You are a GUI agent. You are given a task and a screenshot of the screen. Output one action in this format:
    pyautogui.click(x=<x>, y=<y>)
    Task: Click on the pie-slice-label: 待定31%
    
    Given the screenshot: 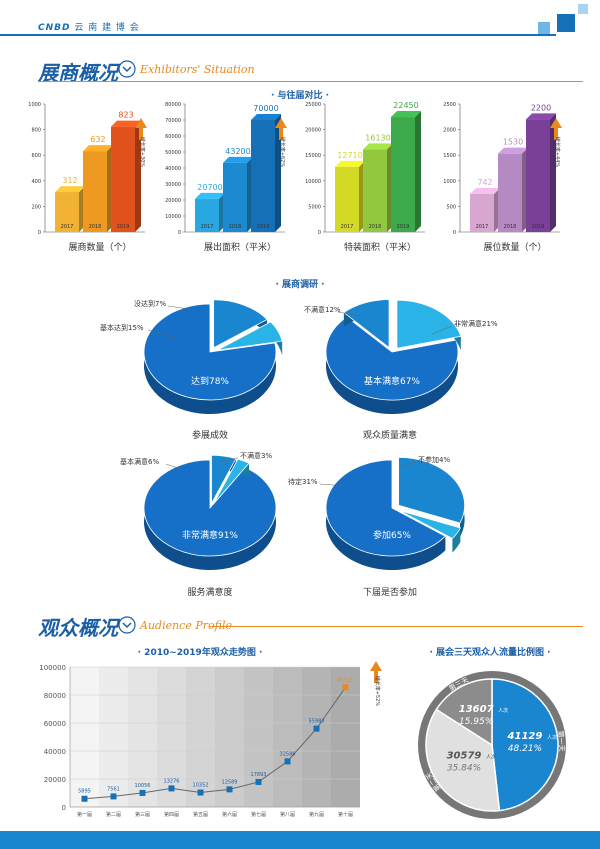 What is the action you would take?
    pyautogui.click(x=303, y=481)
    